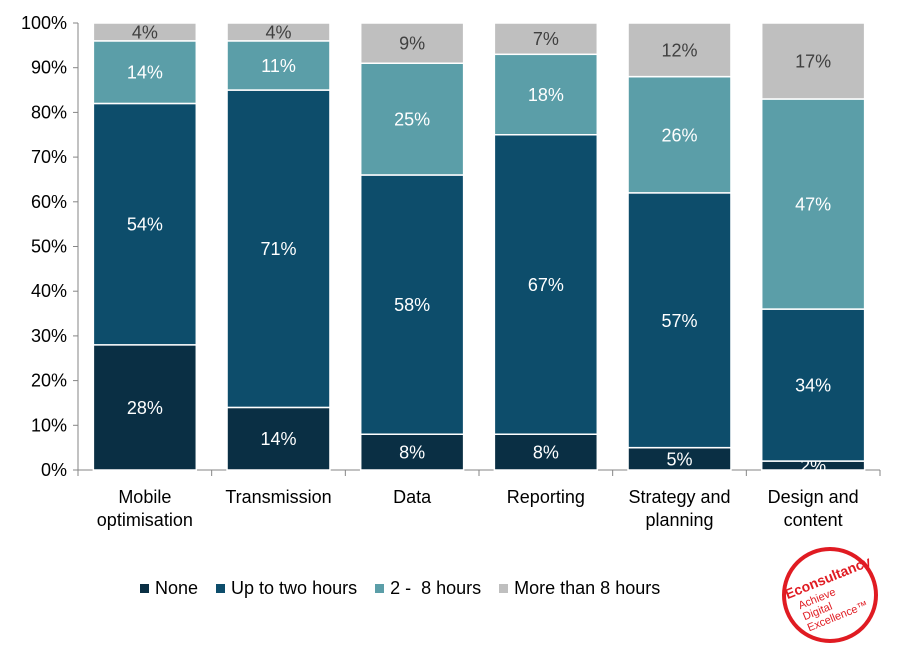  I want to click on x-category-label: Reporting, so click(546, 497).